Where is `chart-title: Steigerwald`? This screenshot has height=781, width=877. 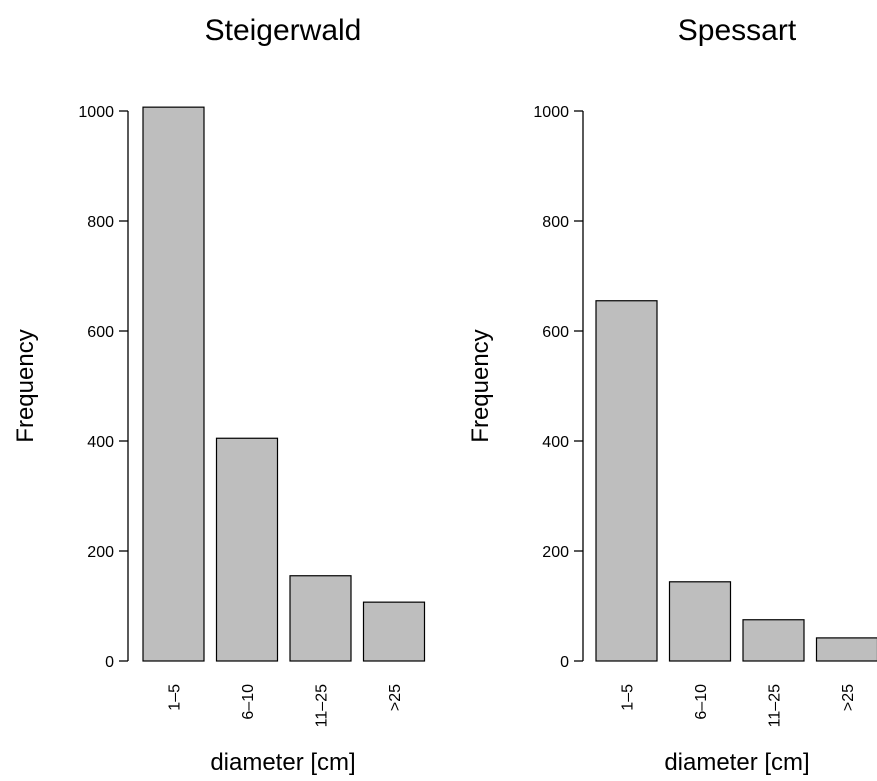 chart-title: Steigerwald is located at coordinates (283, 30).